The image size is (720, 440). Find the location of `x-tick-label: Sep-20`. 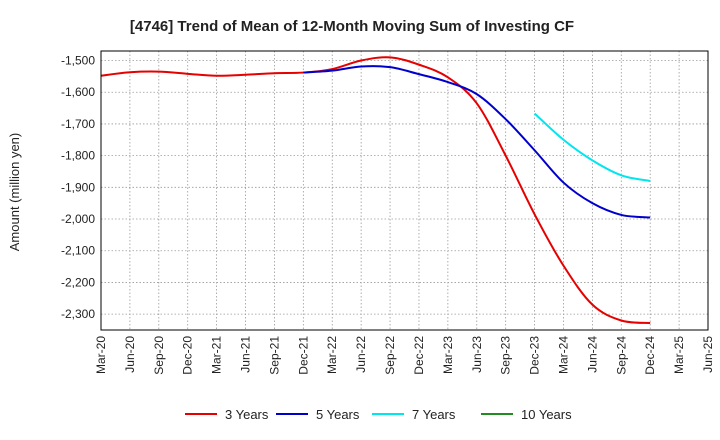

x-tick-label: Sep-20 is located at coordinates (159, 355).